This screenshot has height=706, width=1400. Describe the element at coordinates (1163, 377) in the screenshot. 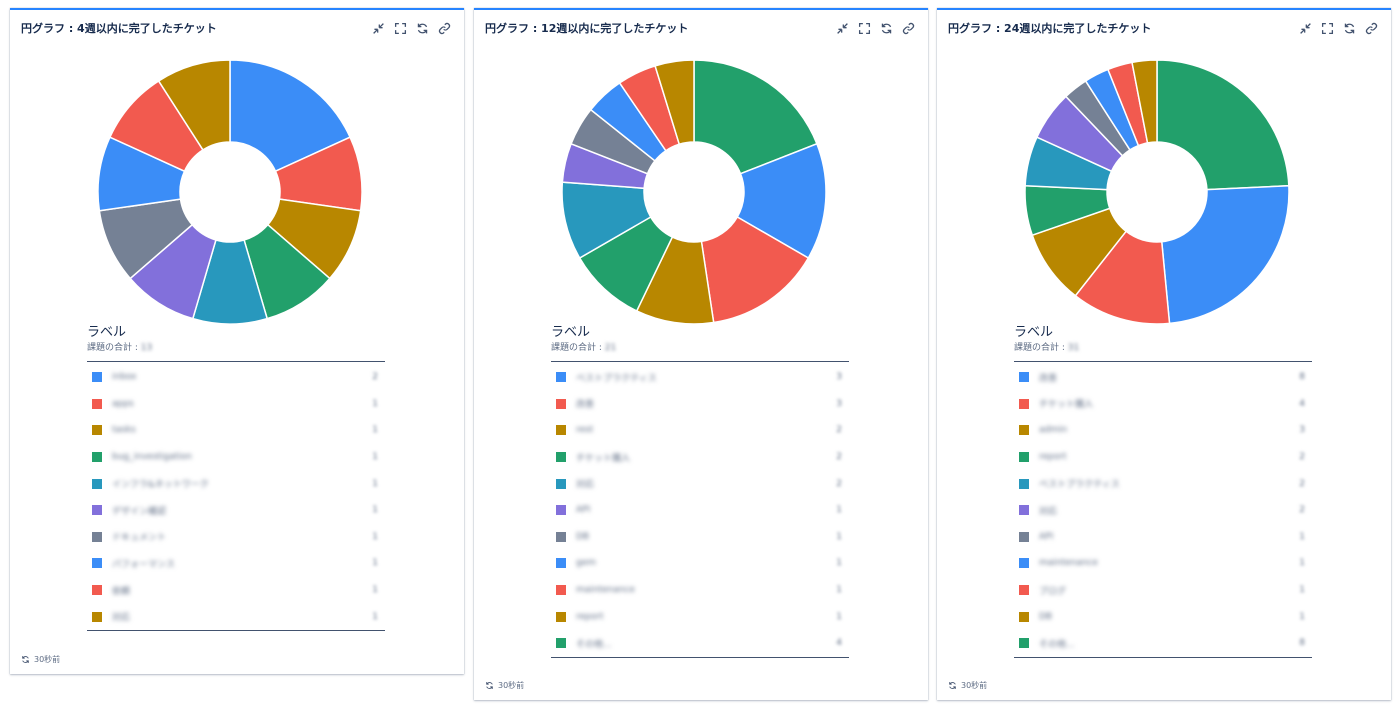

I see `legend-row: 改善 8` at that location.